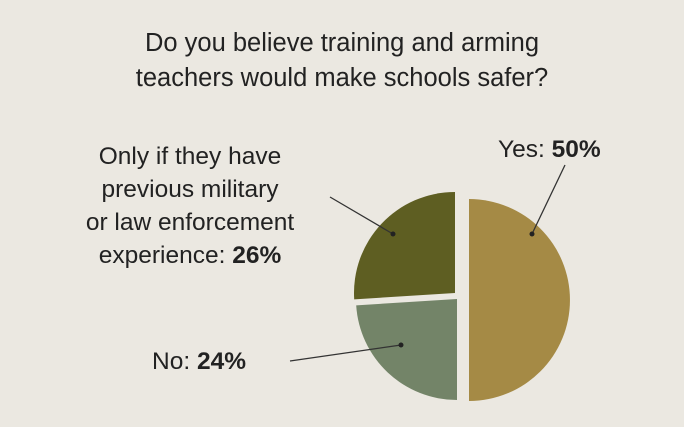 This screenshot has width=684, height=427. I want to click on label-yes: Yes: 50%, so click(549, 149).